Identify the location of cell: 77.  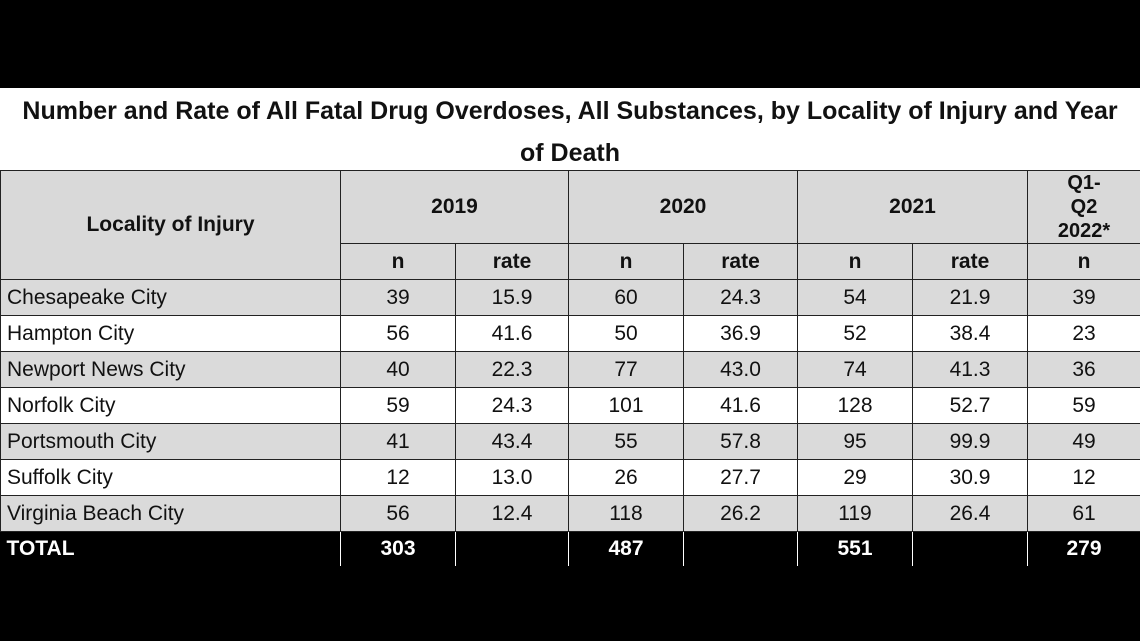
(626, 369).